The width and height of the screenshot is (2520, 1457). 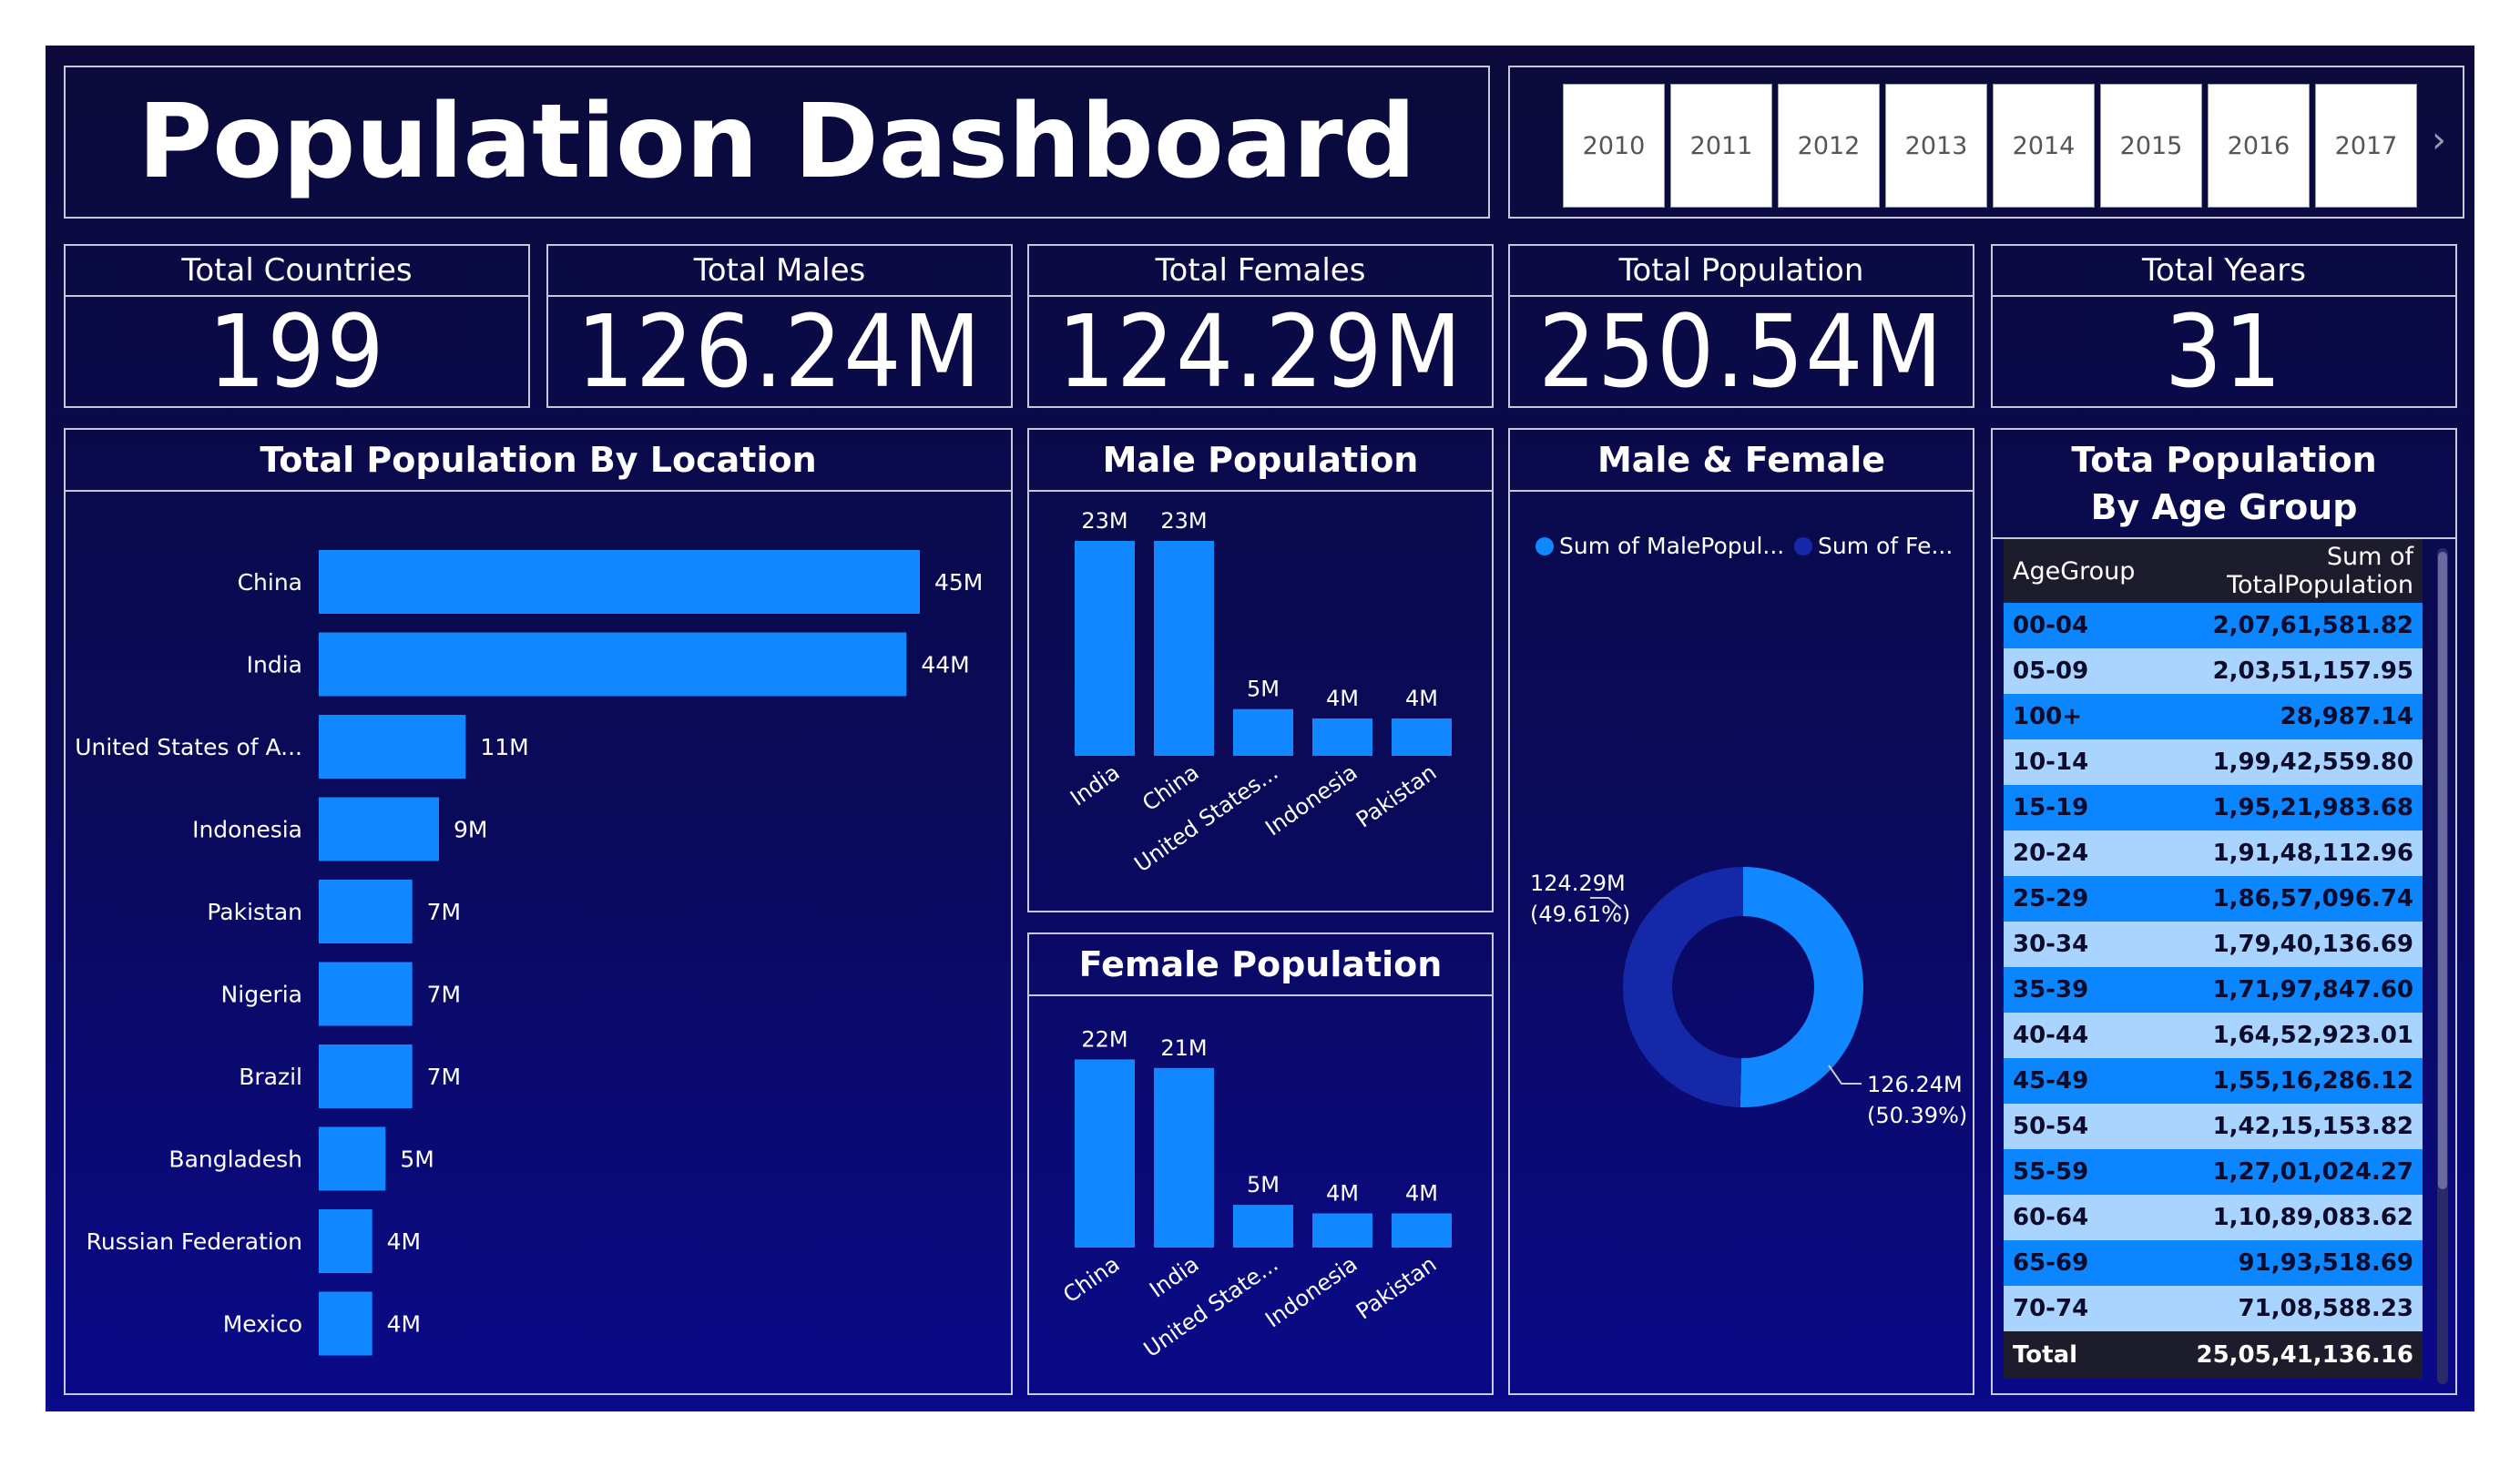 What do you see at coordinates (1936, 146) in the screenshot?
I see `year-button-2013: 2013` at bounding box center [1936, 146].